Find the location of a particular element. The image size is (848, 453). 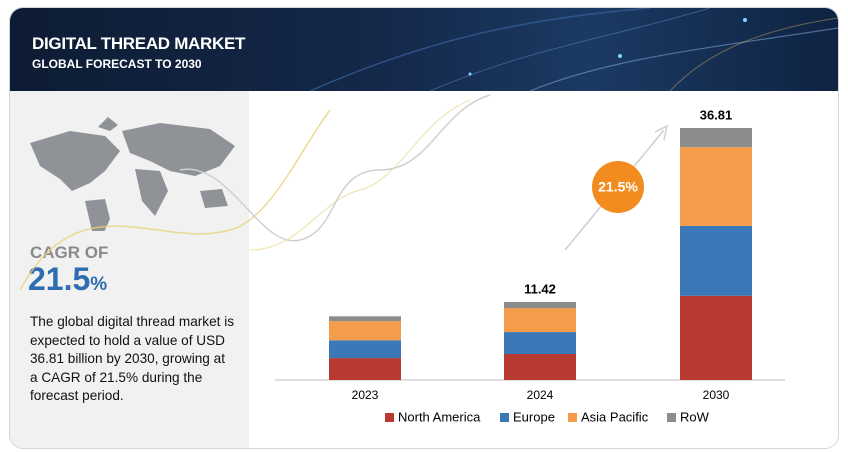

subtitle: GLOBAL FORECAST TO 2030 is located at coordinates (117, 64).